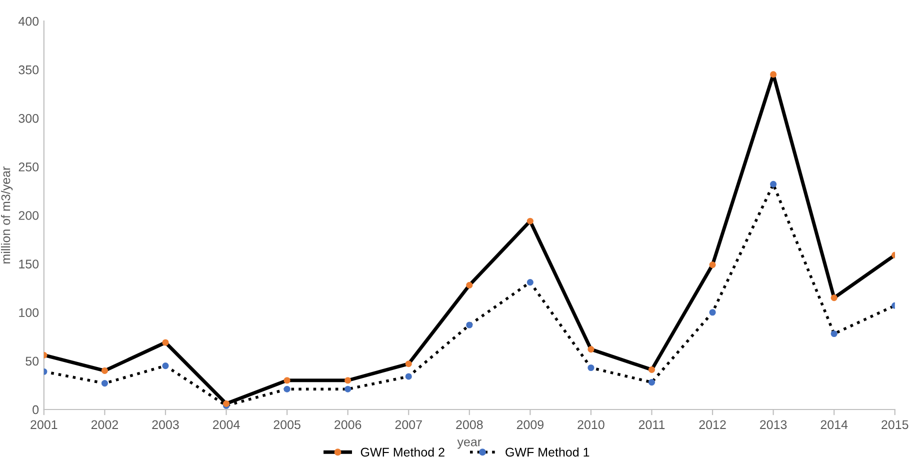  What do you see at coordinates (834, 425) in the screenshot?
I see `x-tick-label: 2014` at bounding box center [834, 425].